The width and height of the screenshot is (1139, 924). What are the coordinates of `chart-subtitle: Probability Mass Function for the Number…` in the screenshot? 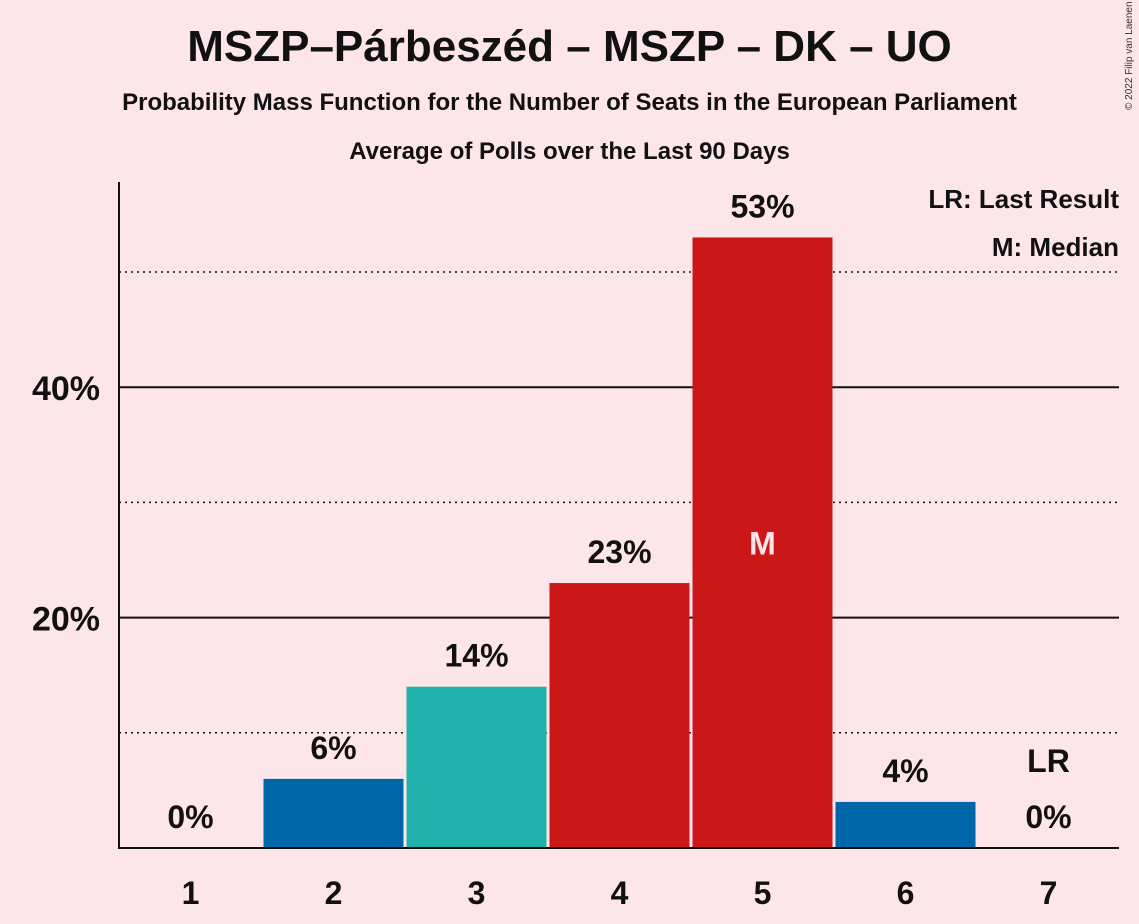 It's located at (569, 102).